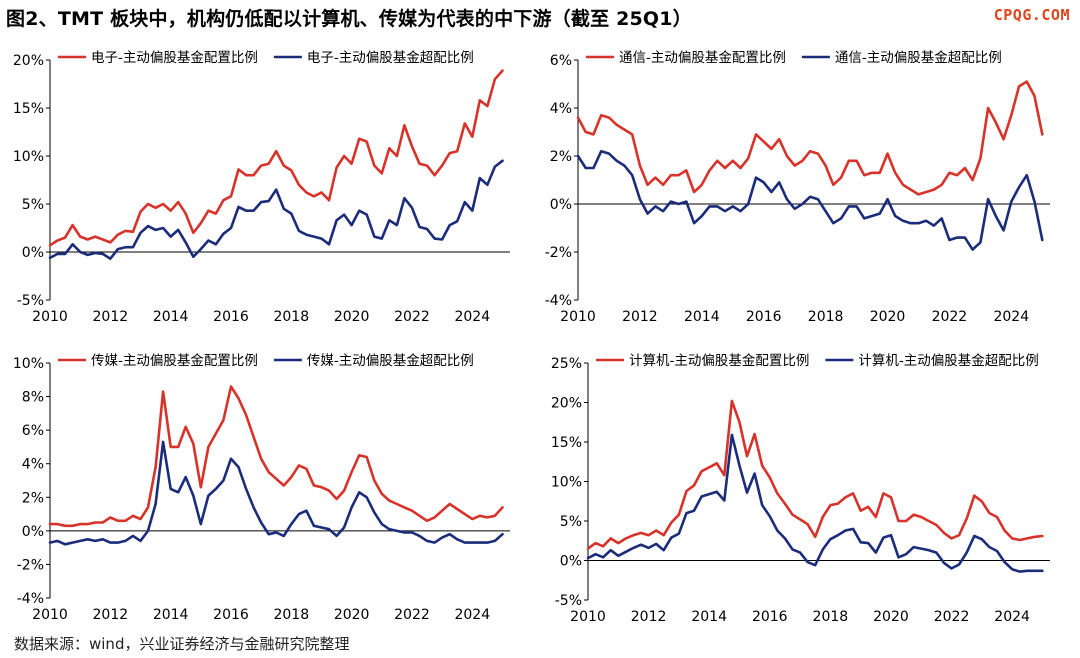 This screenshot has height=658, width=1080. Describe the element at coordinates (349, 19) in the screenshot. I see `figure-title: 图2、TMT 板块中，机构仍低配以计算机、传媒为代表的中下游（截至 25Q1）` at that location.